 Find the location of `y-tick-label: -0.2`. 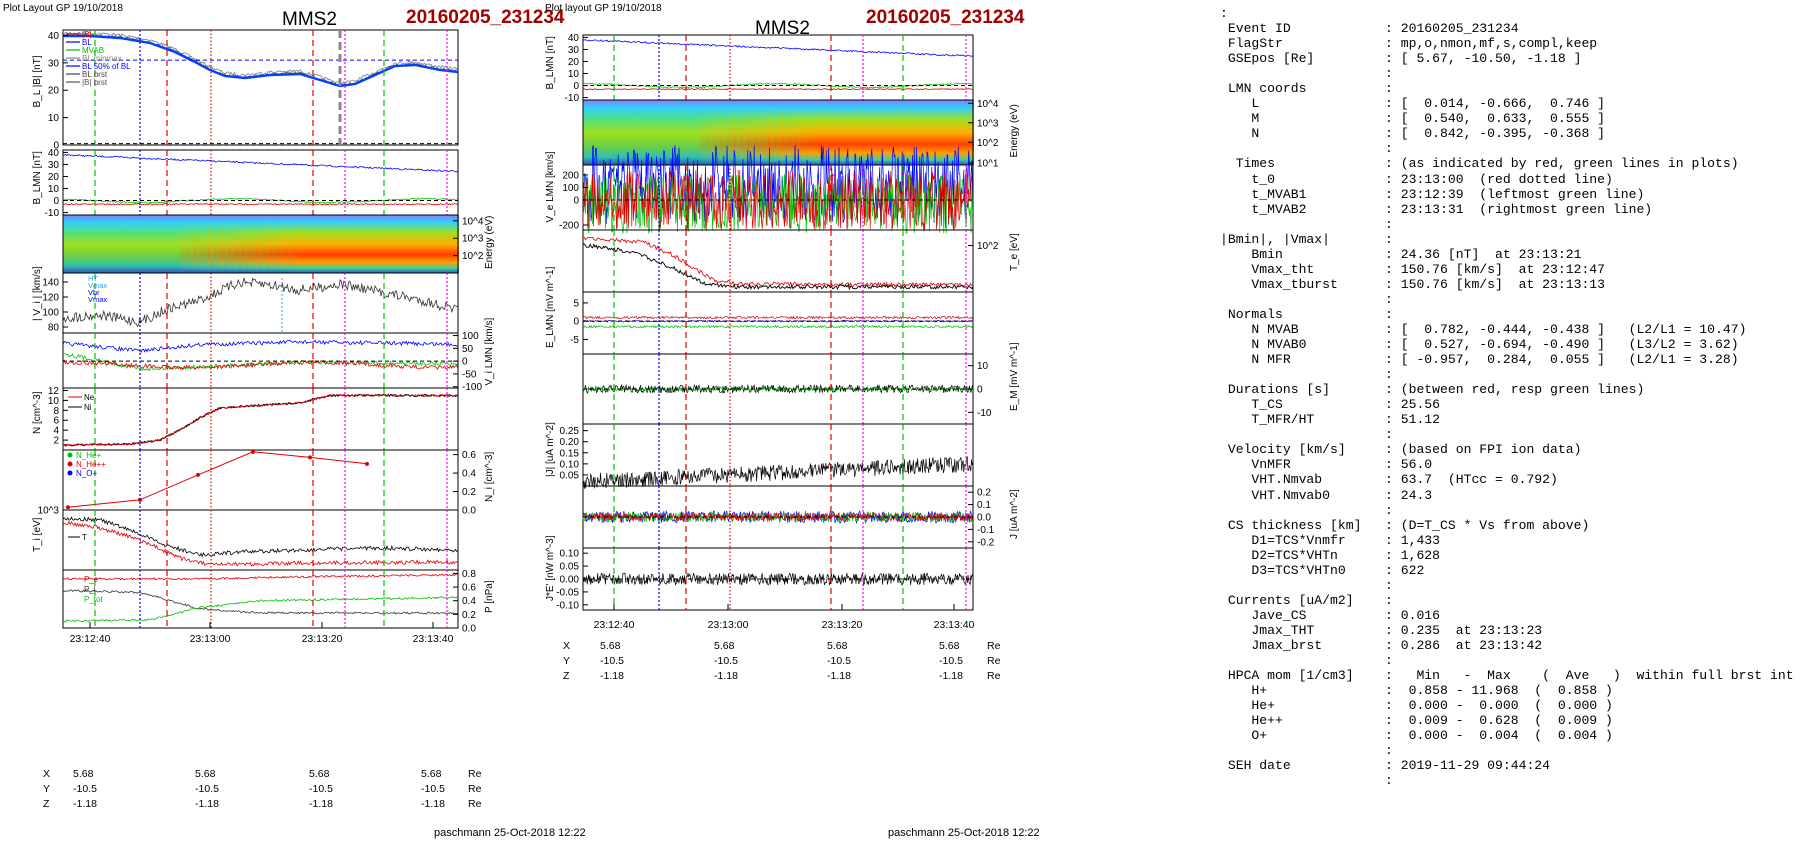

y-tick-label: -0.2 is located at coordinates (986, 542).